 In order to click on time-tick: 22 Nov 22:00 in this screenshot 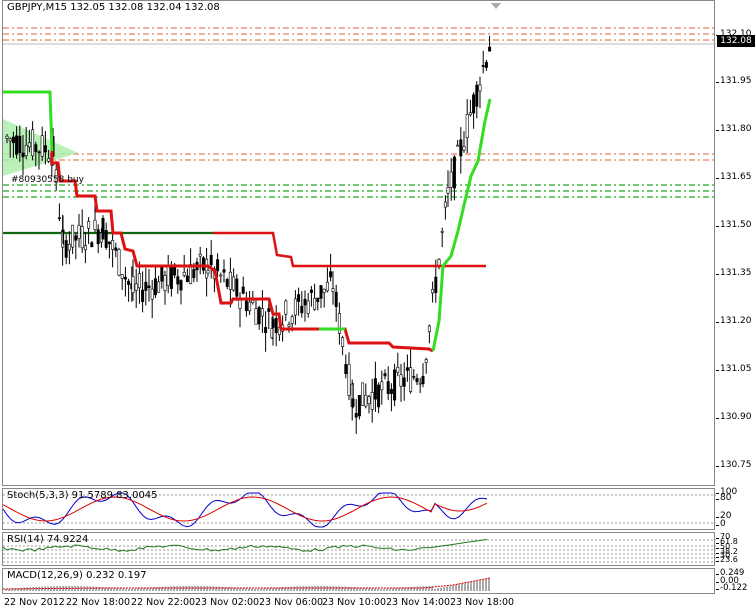, I will do `click(163, 602)`.